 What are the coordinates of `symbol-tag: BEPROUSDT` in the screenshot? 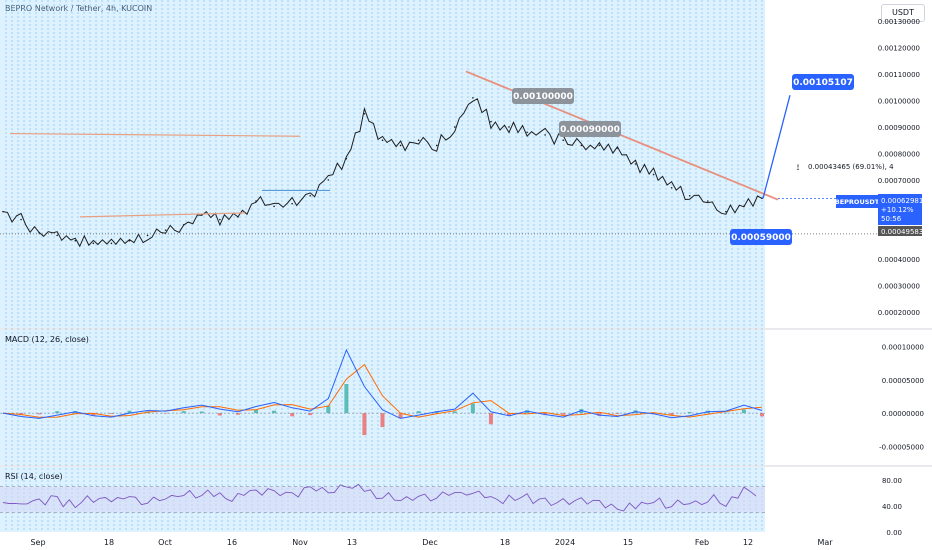 It's located at (857, 202).